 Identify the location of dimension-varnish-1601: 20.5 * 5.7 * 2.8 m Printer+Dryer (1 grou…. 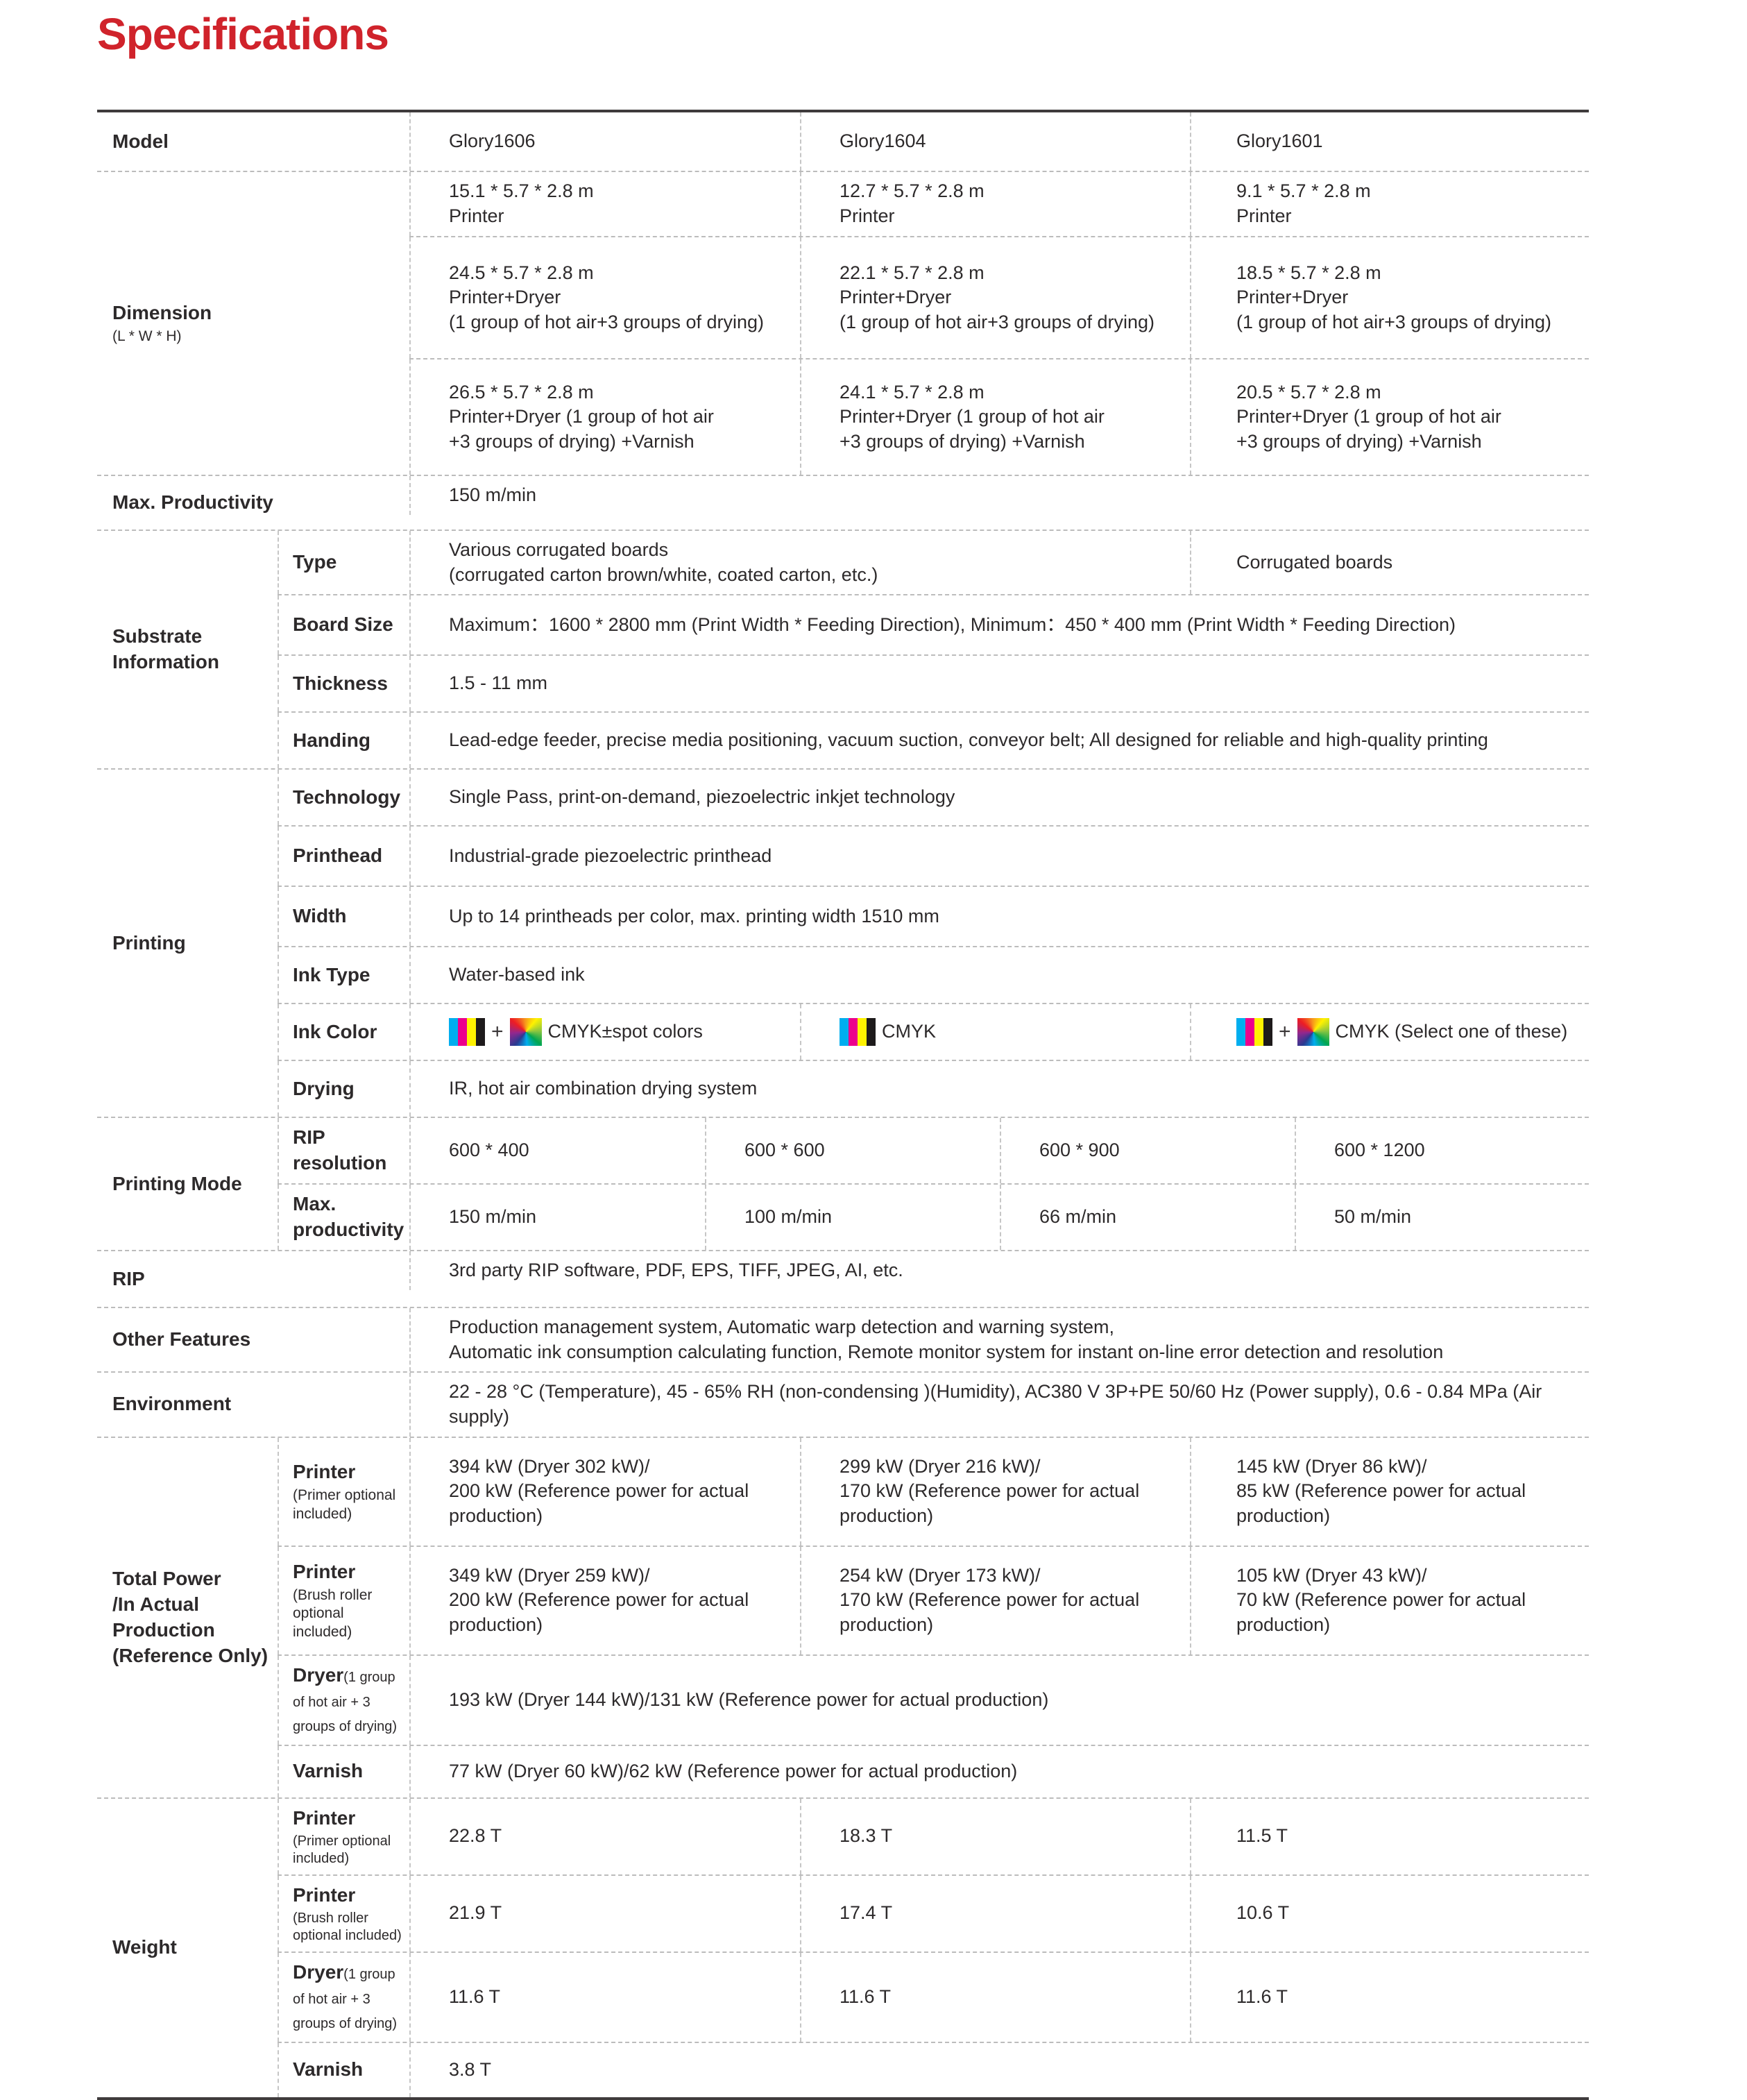
(1389, 417).